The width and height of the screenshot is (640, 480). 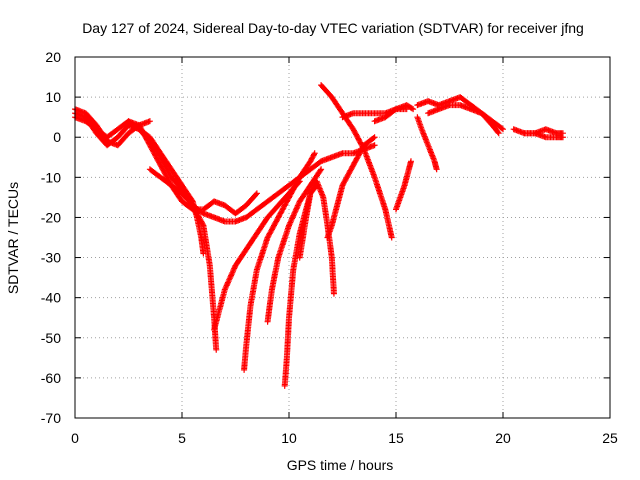 I want to click on y-tick-label: 20, so click(x=53, y=57).